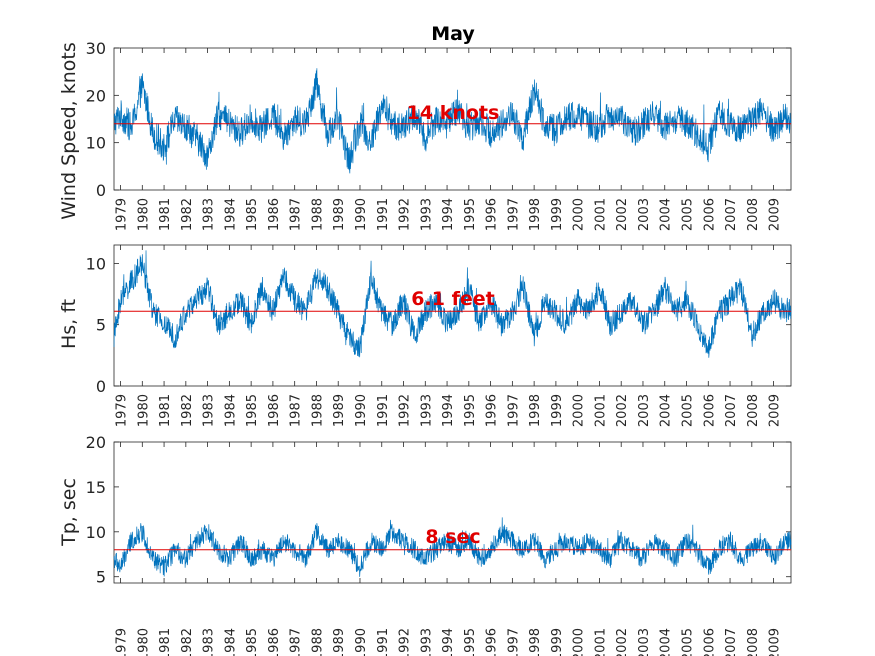  Describe the element at coordinates (96, 48) in the screenshot. I see `y-tick-label: 30` at that location.